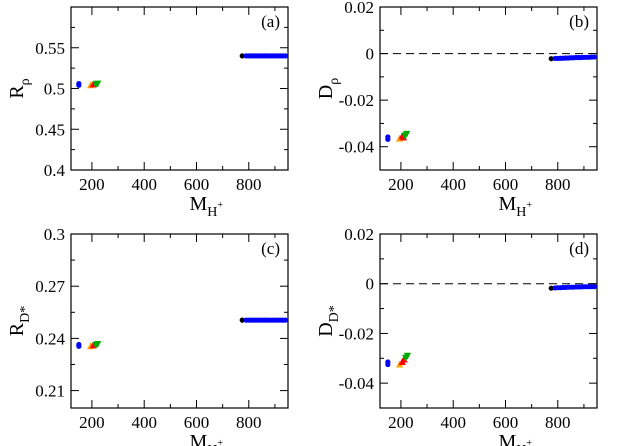  I want to click on y-tick-label: 0.21, so click(50, 391).